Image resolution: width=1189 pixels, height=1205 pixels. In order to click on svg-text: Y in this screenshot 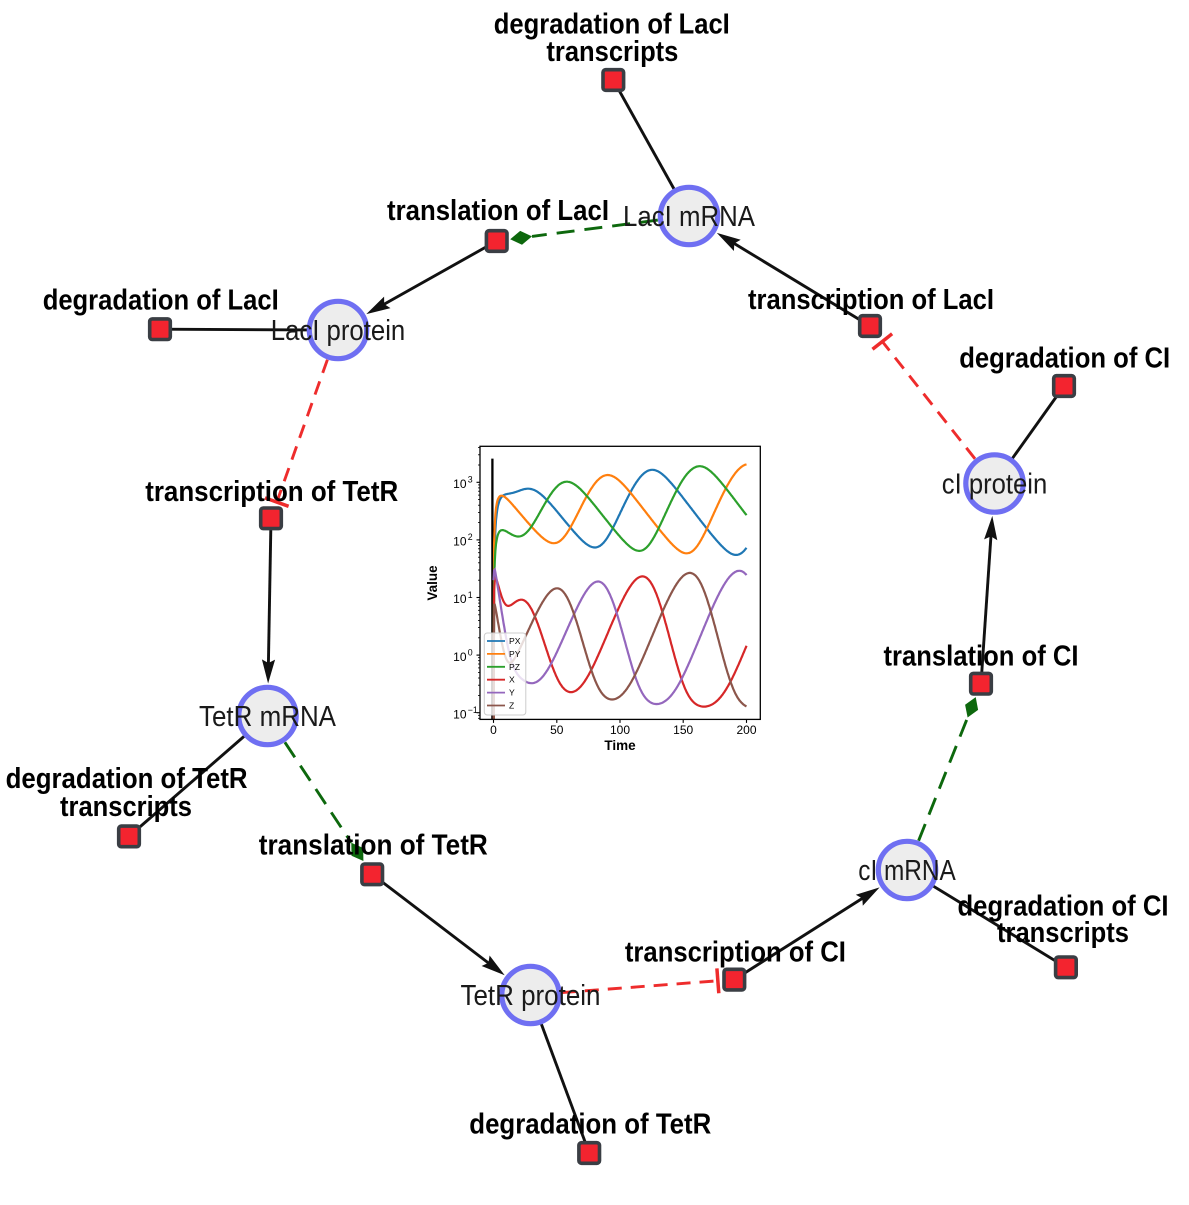, I will do `click(512, 693)`.